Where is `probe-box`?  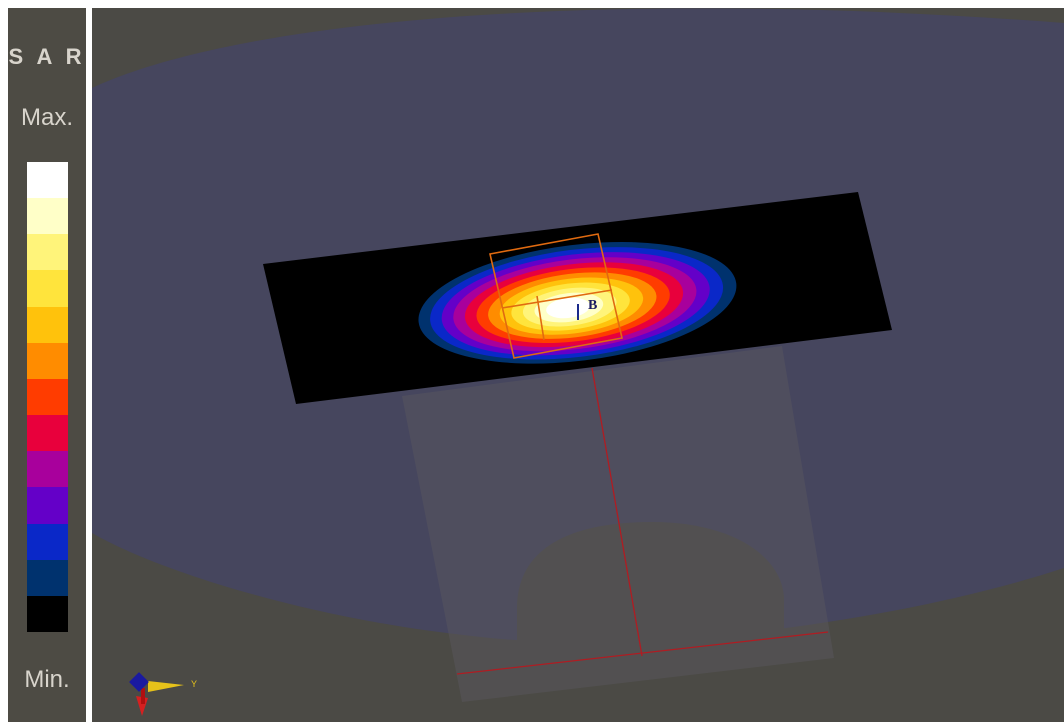 probe-box is located at coordinates (556, 296).